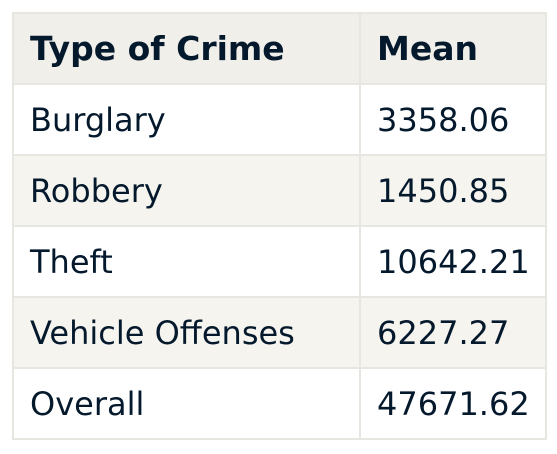  What do you see at coordinates (186, 261) in the screenshot?
I see `crime-type-cell: Theft` at bounding box center [186, 261].